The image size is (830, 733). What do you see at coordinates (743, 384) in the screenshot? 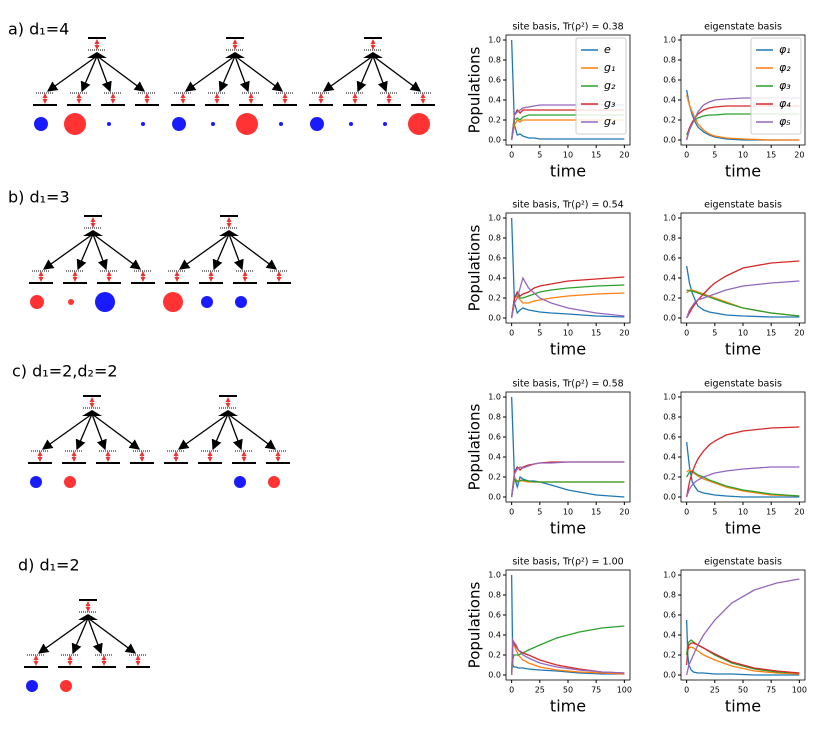
I see `chart-title: eigenstate basis` at bounding box center [743, 384].